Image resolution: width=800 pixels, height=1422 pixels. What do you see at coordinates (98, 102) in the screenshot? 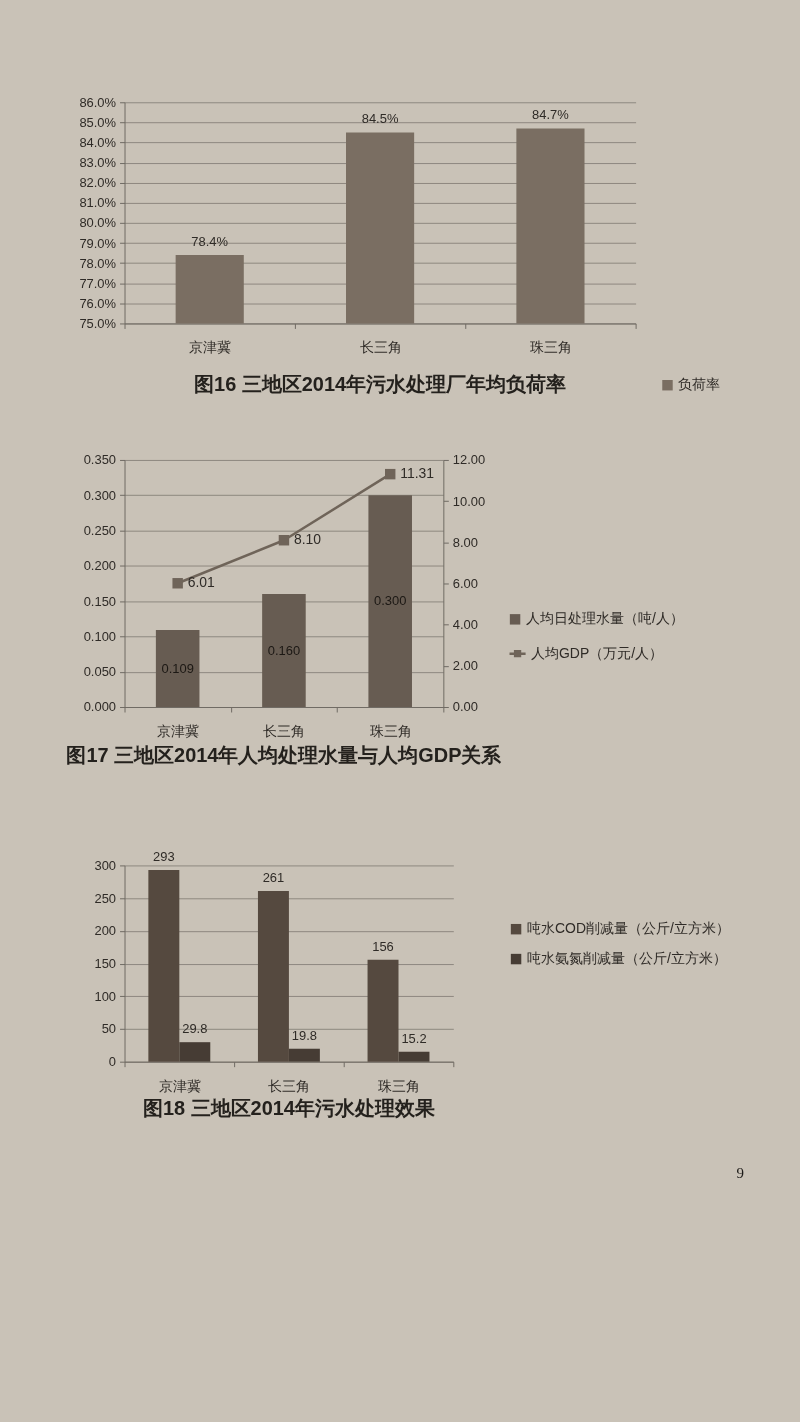
I see `y-tick-label: 86.0%` at bounding box center [98, 102].